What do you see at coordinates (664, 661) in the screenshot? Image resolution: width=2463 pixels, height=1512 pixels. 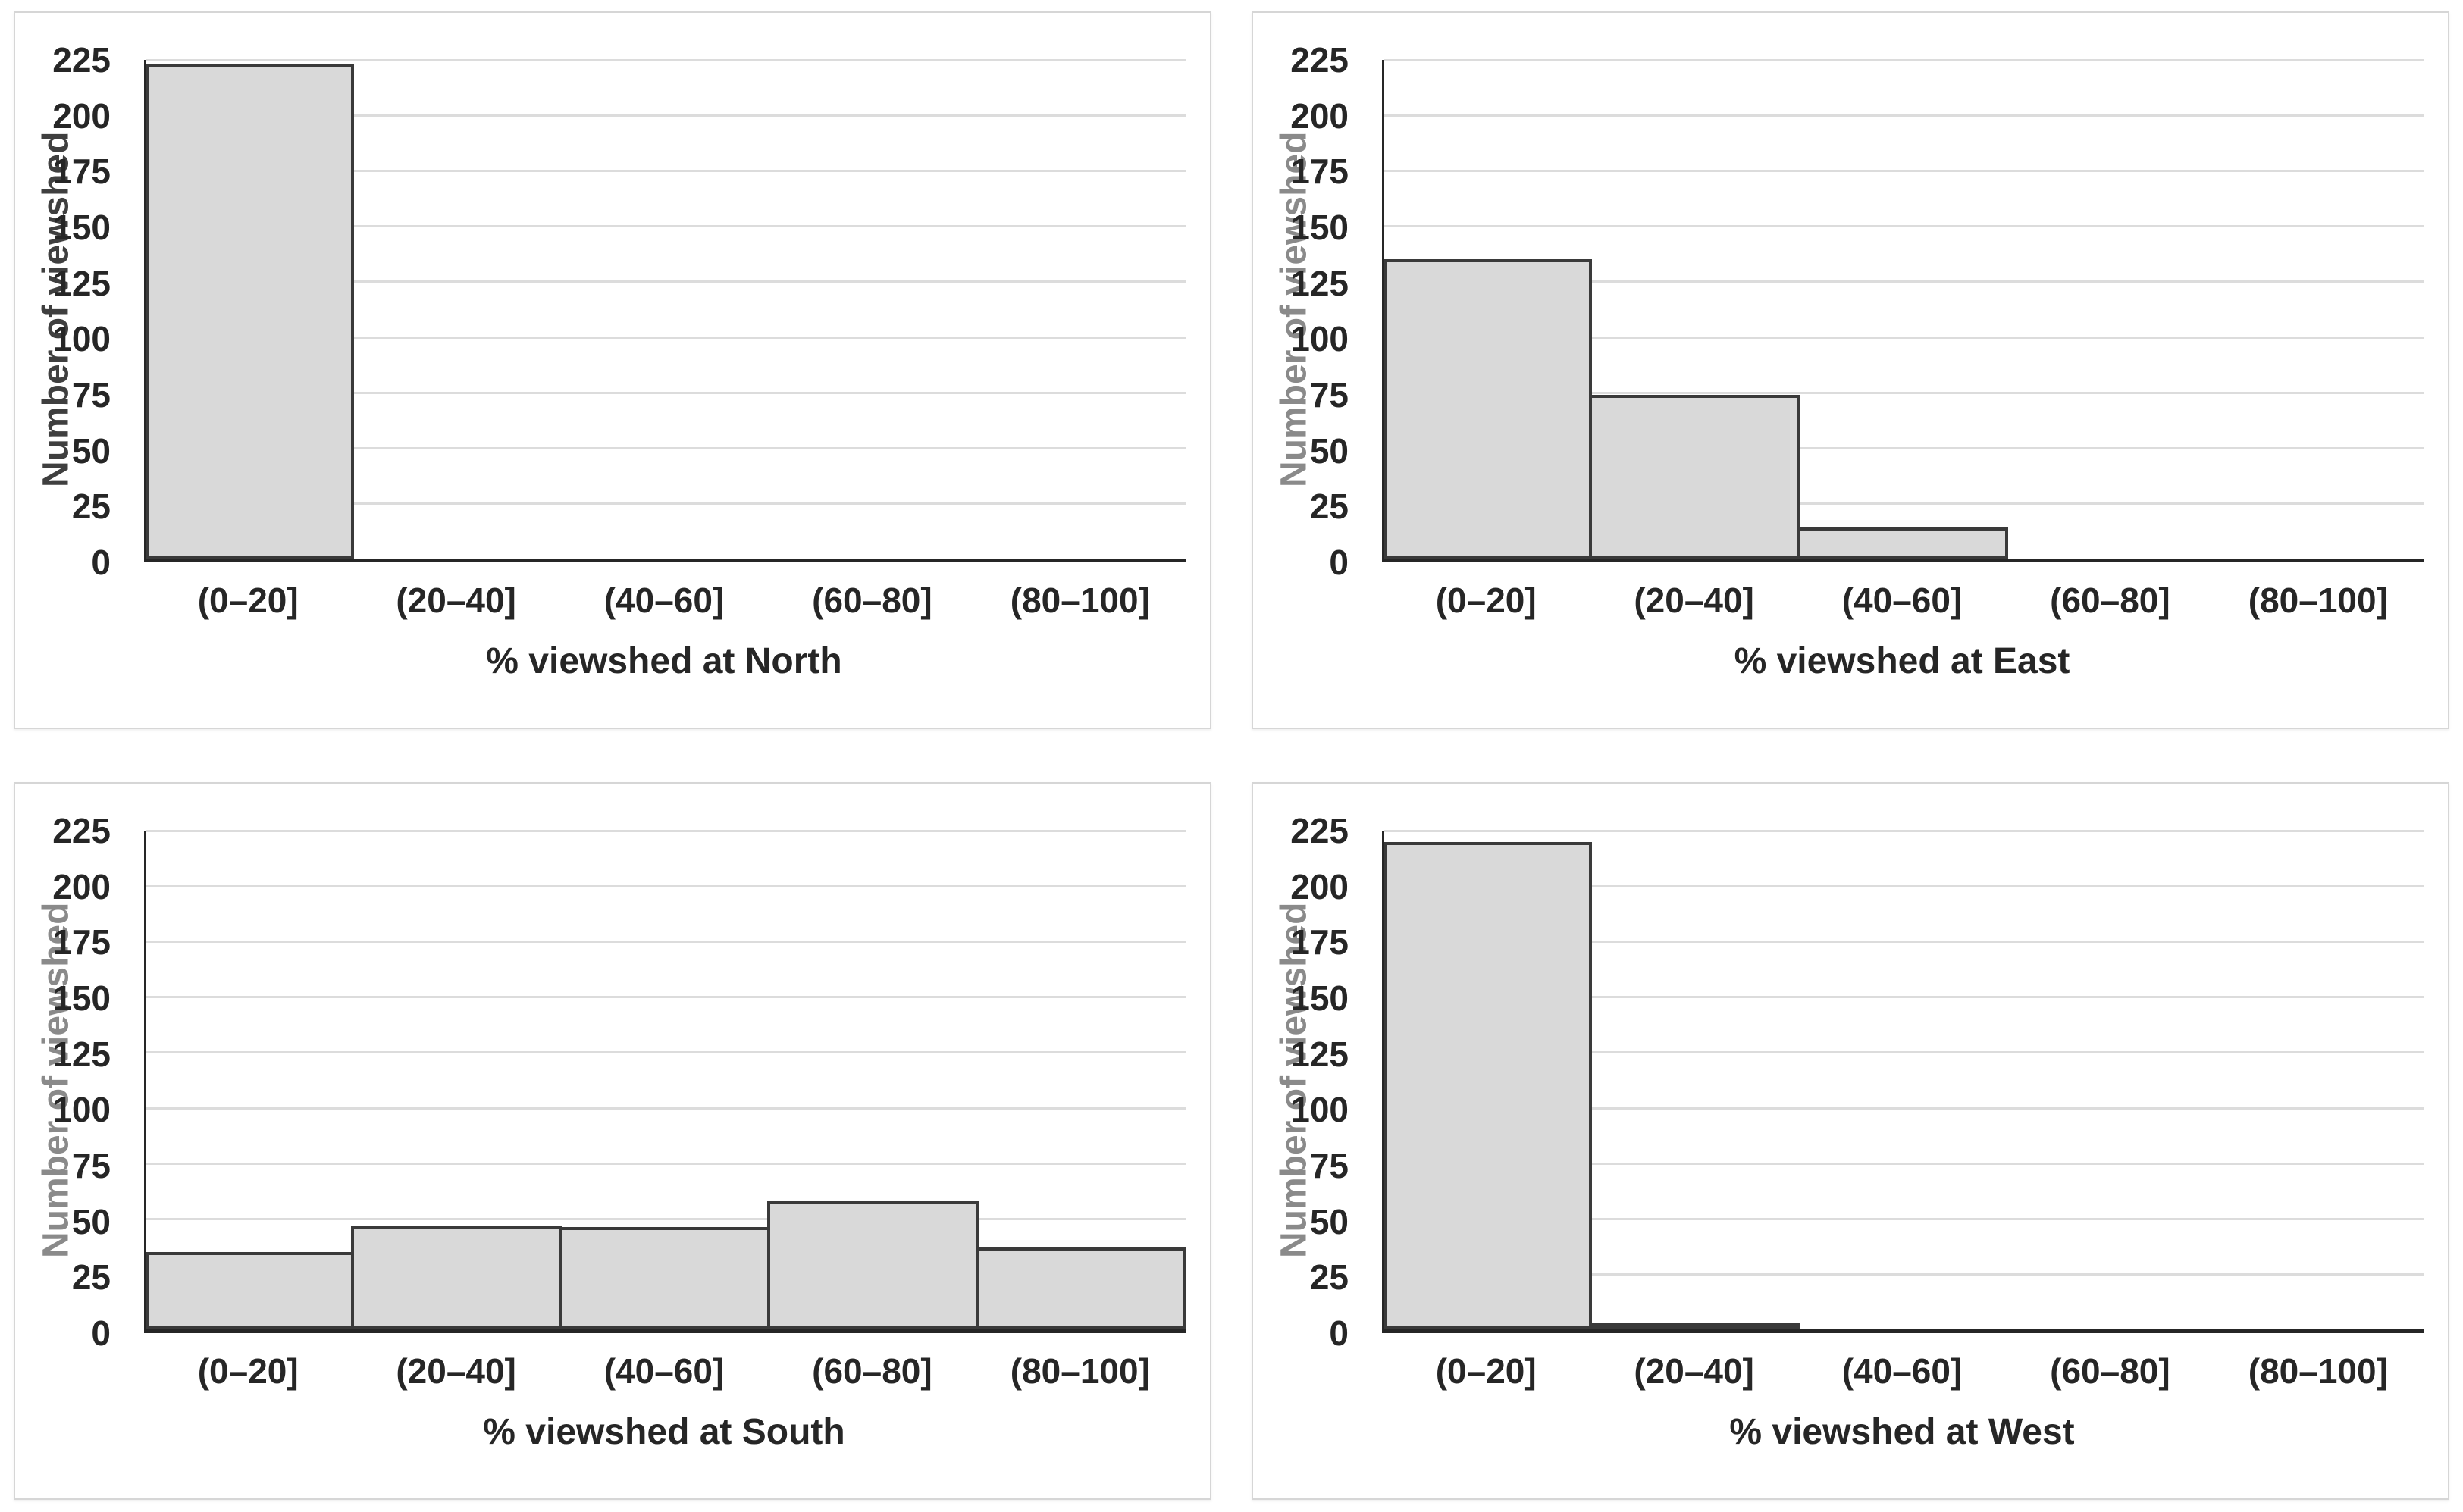 I see `x-axis-title: % viewshed at North` at bounding box center [664, 661].